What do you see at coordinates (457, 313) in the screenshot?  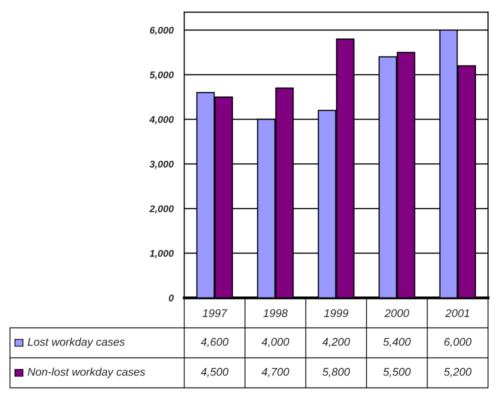 I see `x-tick-label: 2001` at bounding box center [457, 313].